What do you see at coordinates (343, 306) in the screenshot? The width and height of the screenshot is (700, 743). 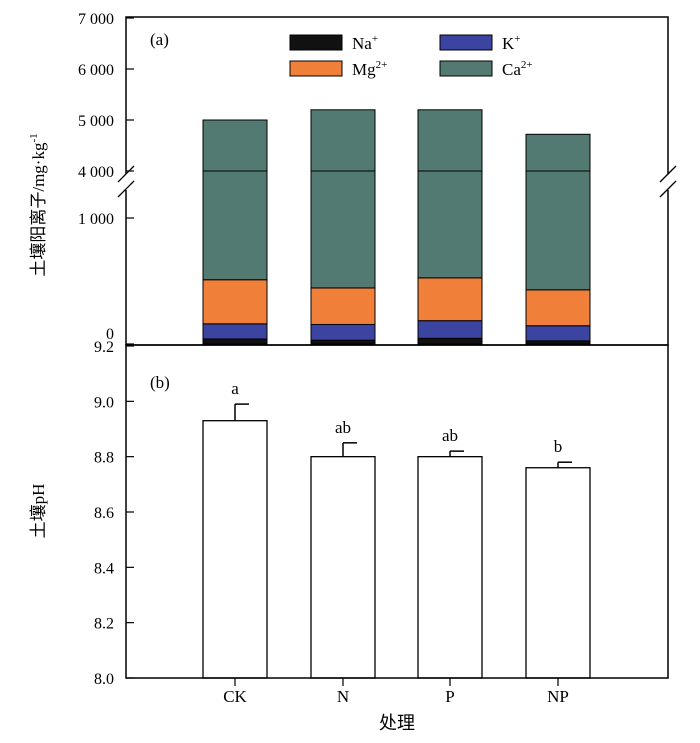 I see `bar-N-mg` at bounding box center [343, 306].